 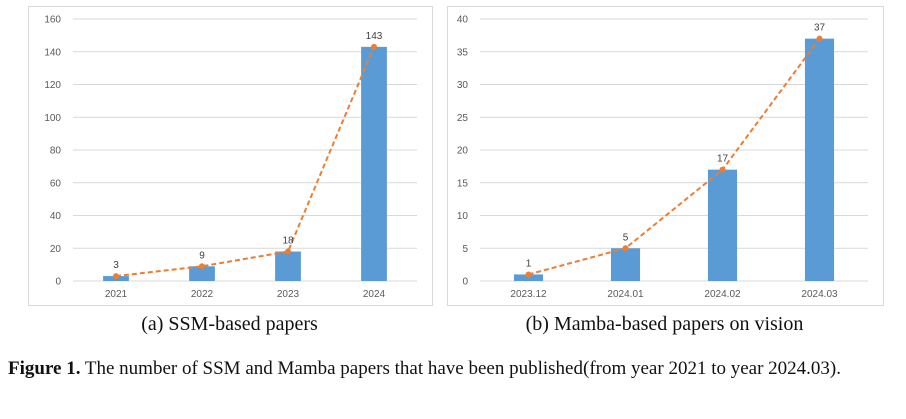 What do you see at coordinates (288, 241) in the screenshot?
I see `ssm-data-label: 18` at bounding box center [288, 241].